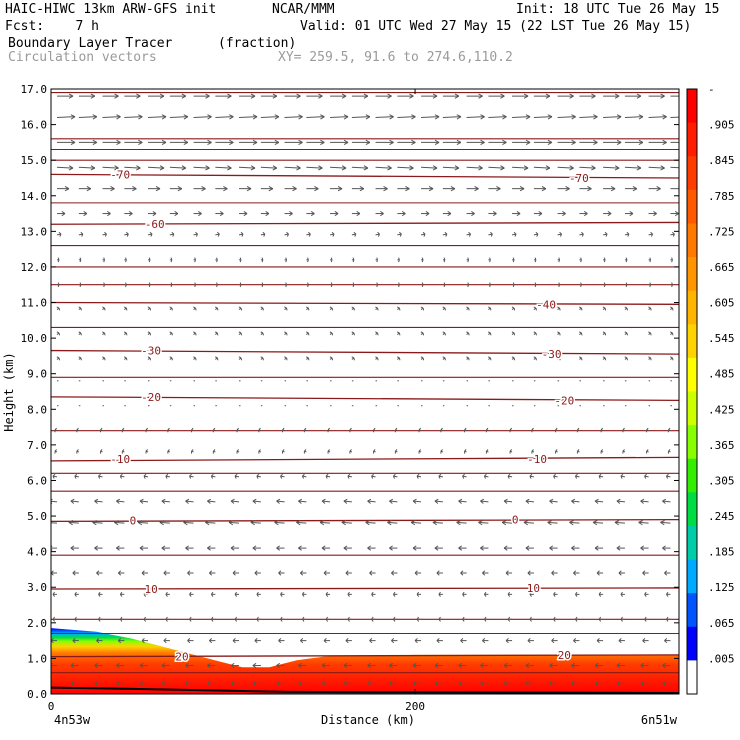 The image size is (740, 740). What do you see at coordinates (34, 196) in the screenshot?
I see `y-tick-label: 14.0` at bounding box center [34, 196].